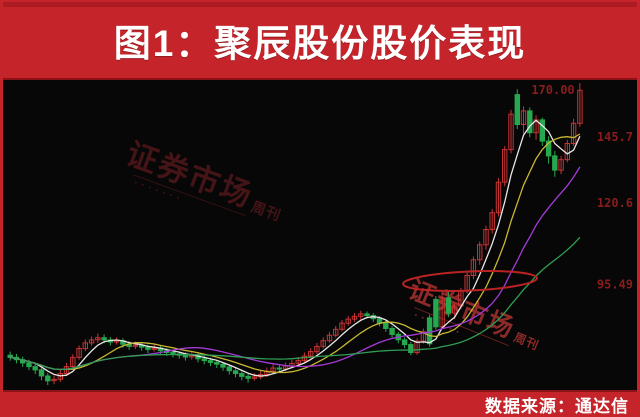  Describe the element at coordinates (615, 137) in the screenshot. I see `svg-text: 145.7` at that location.